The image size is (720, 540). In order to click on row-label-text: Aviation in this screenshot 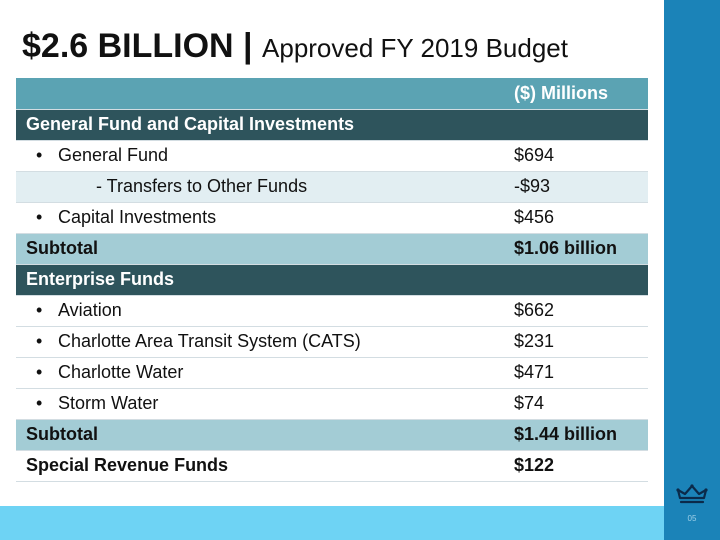, I will do `click(90, 310)`.